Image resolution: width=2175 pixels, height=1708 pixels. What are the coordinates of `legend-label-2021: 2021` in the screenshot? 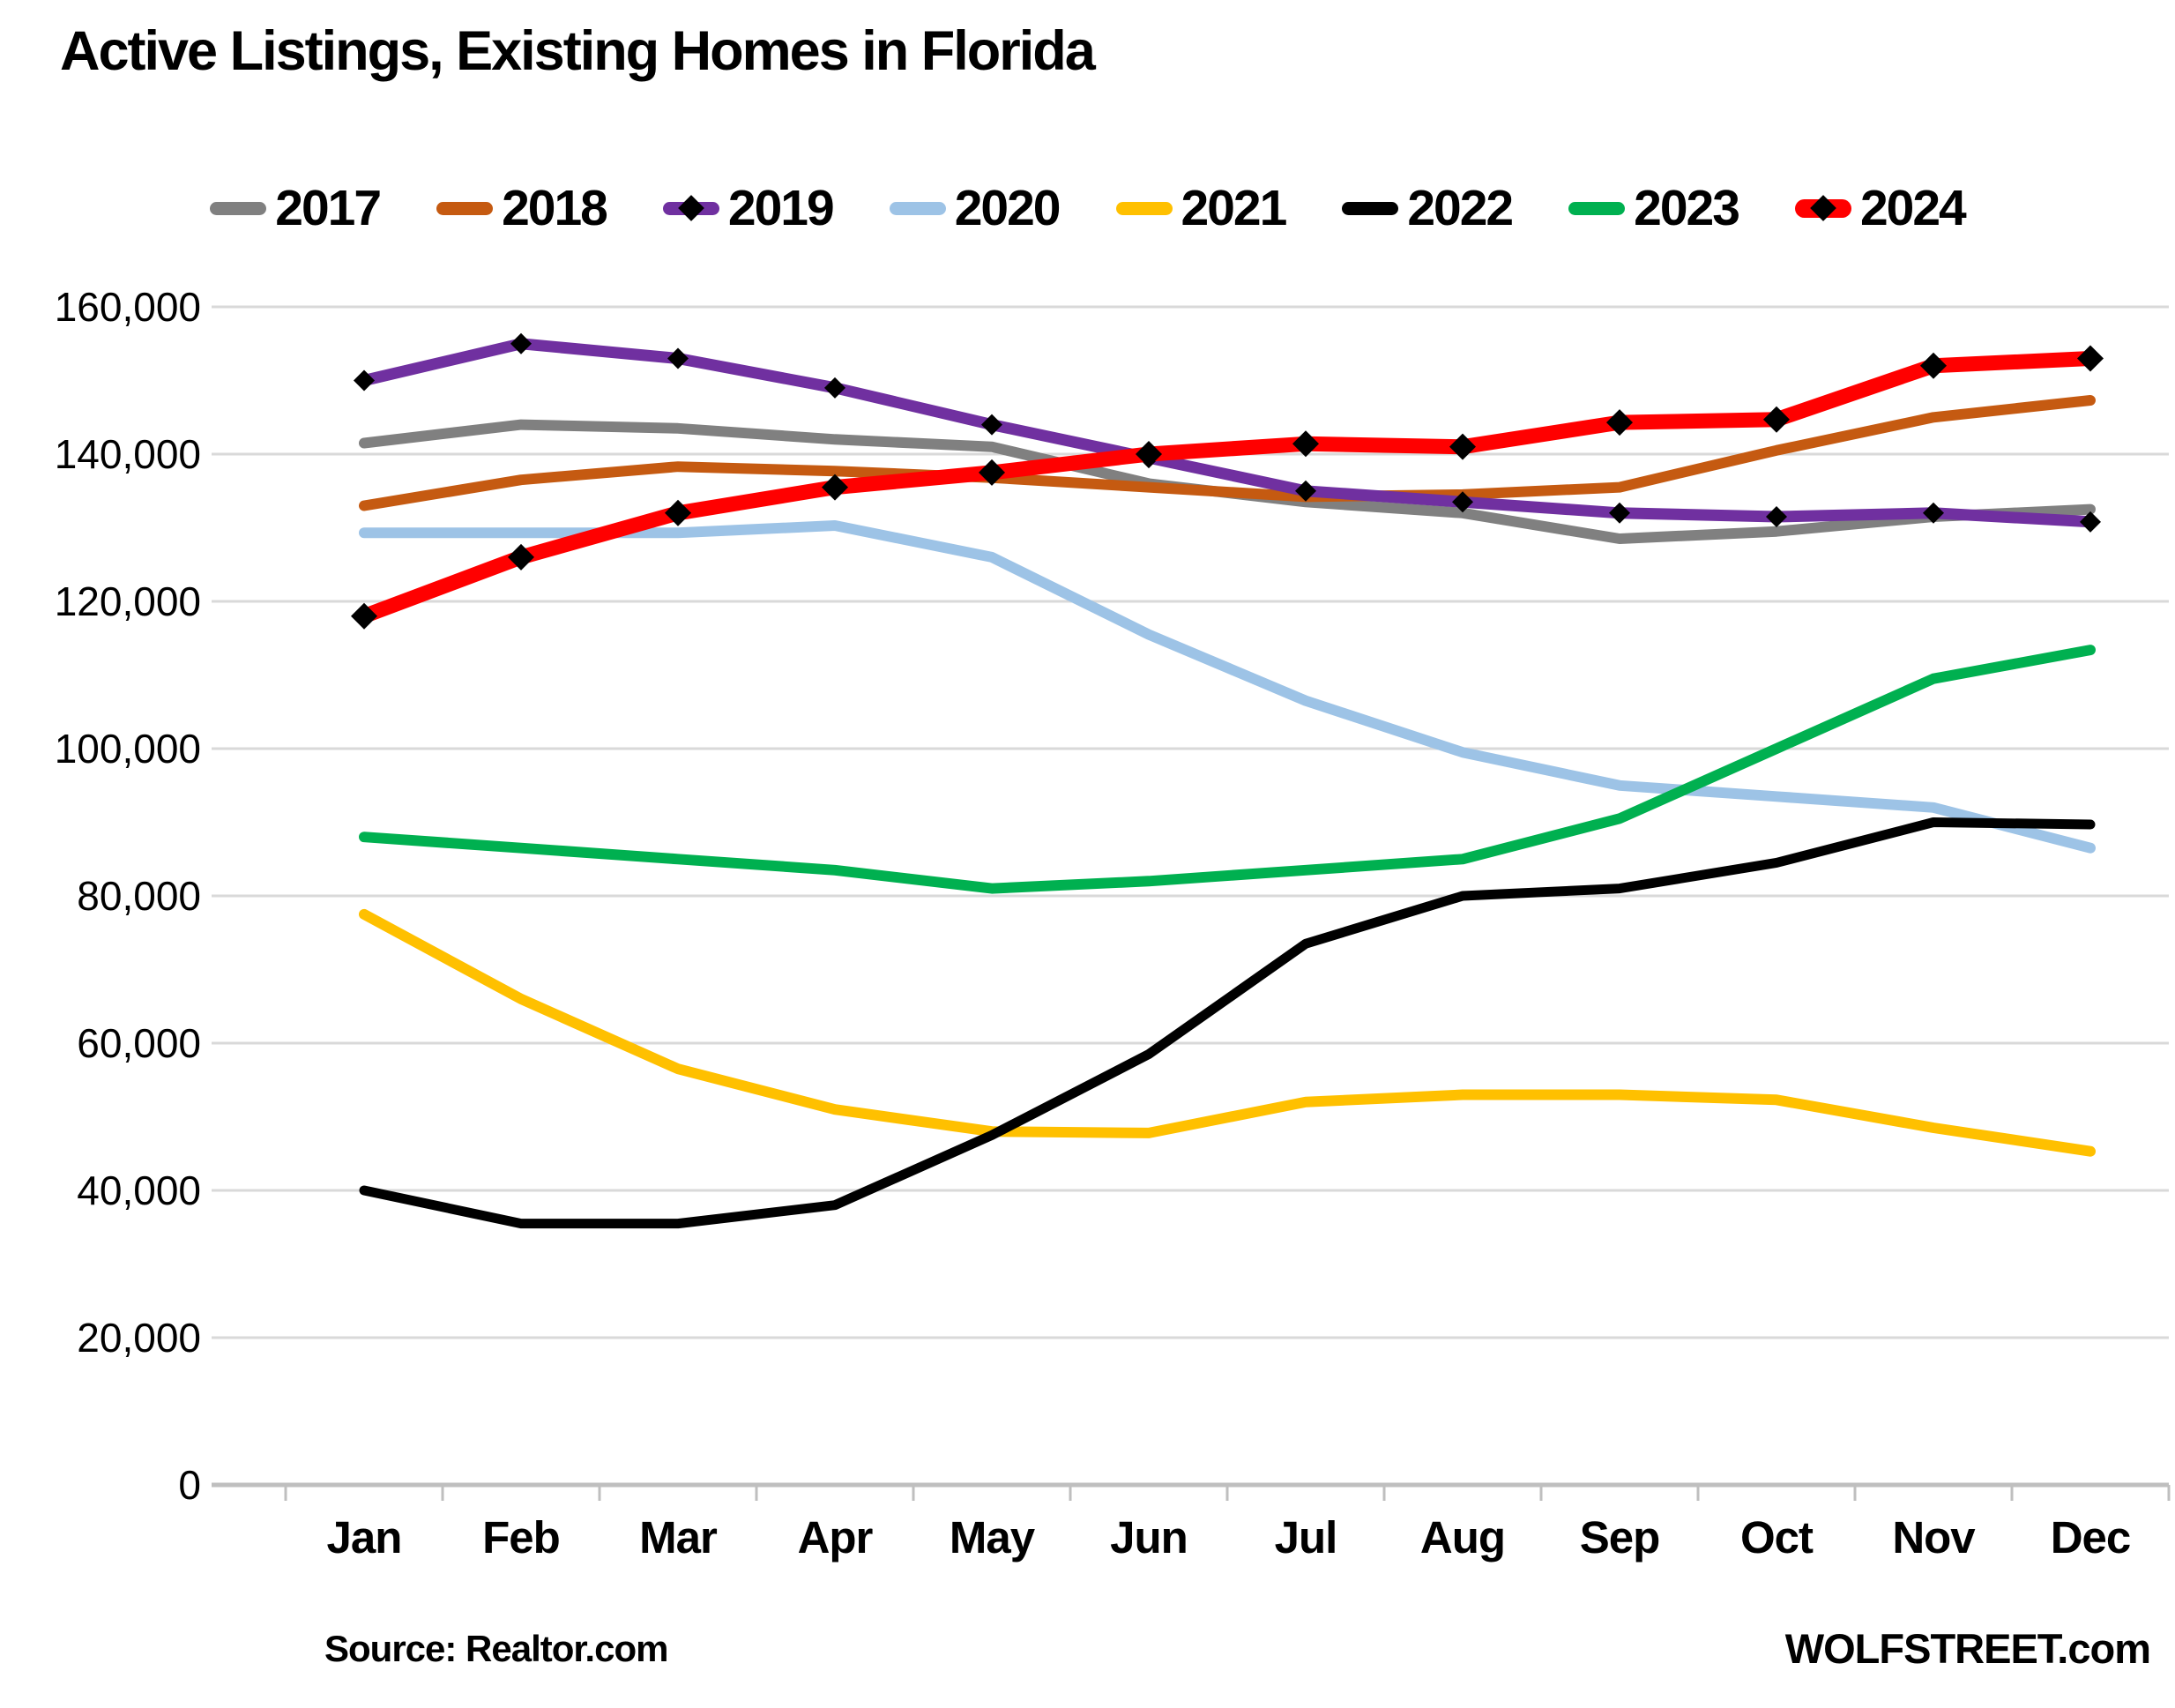 It's located at (1234, 208).